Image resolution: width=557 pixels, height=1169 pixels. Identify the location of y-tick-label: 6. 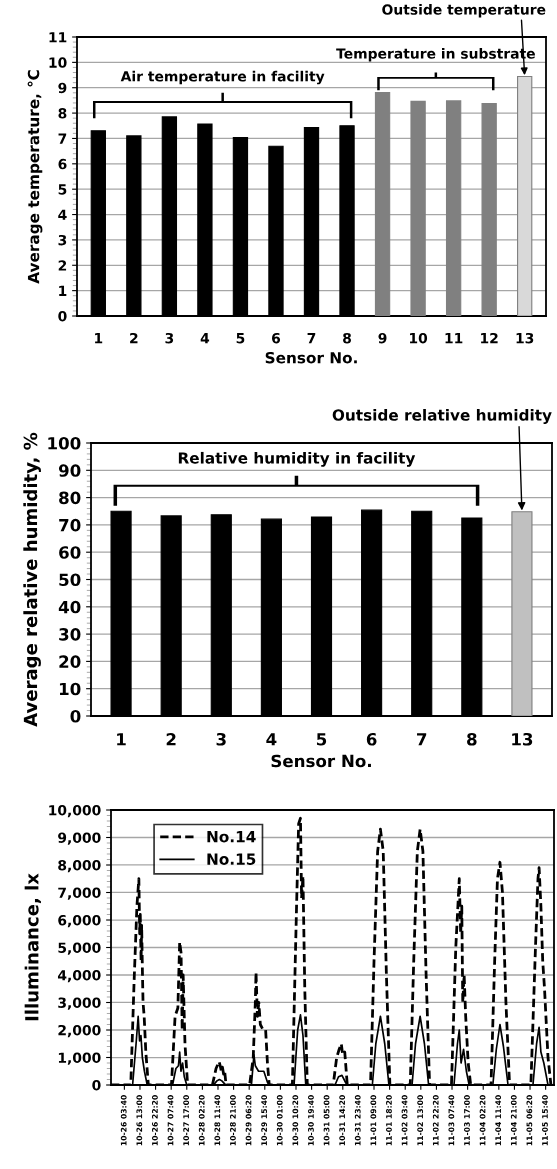
(62, 164).